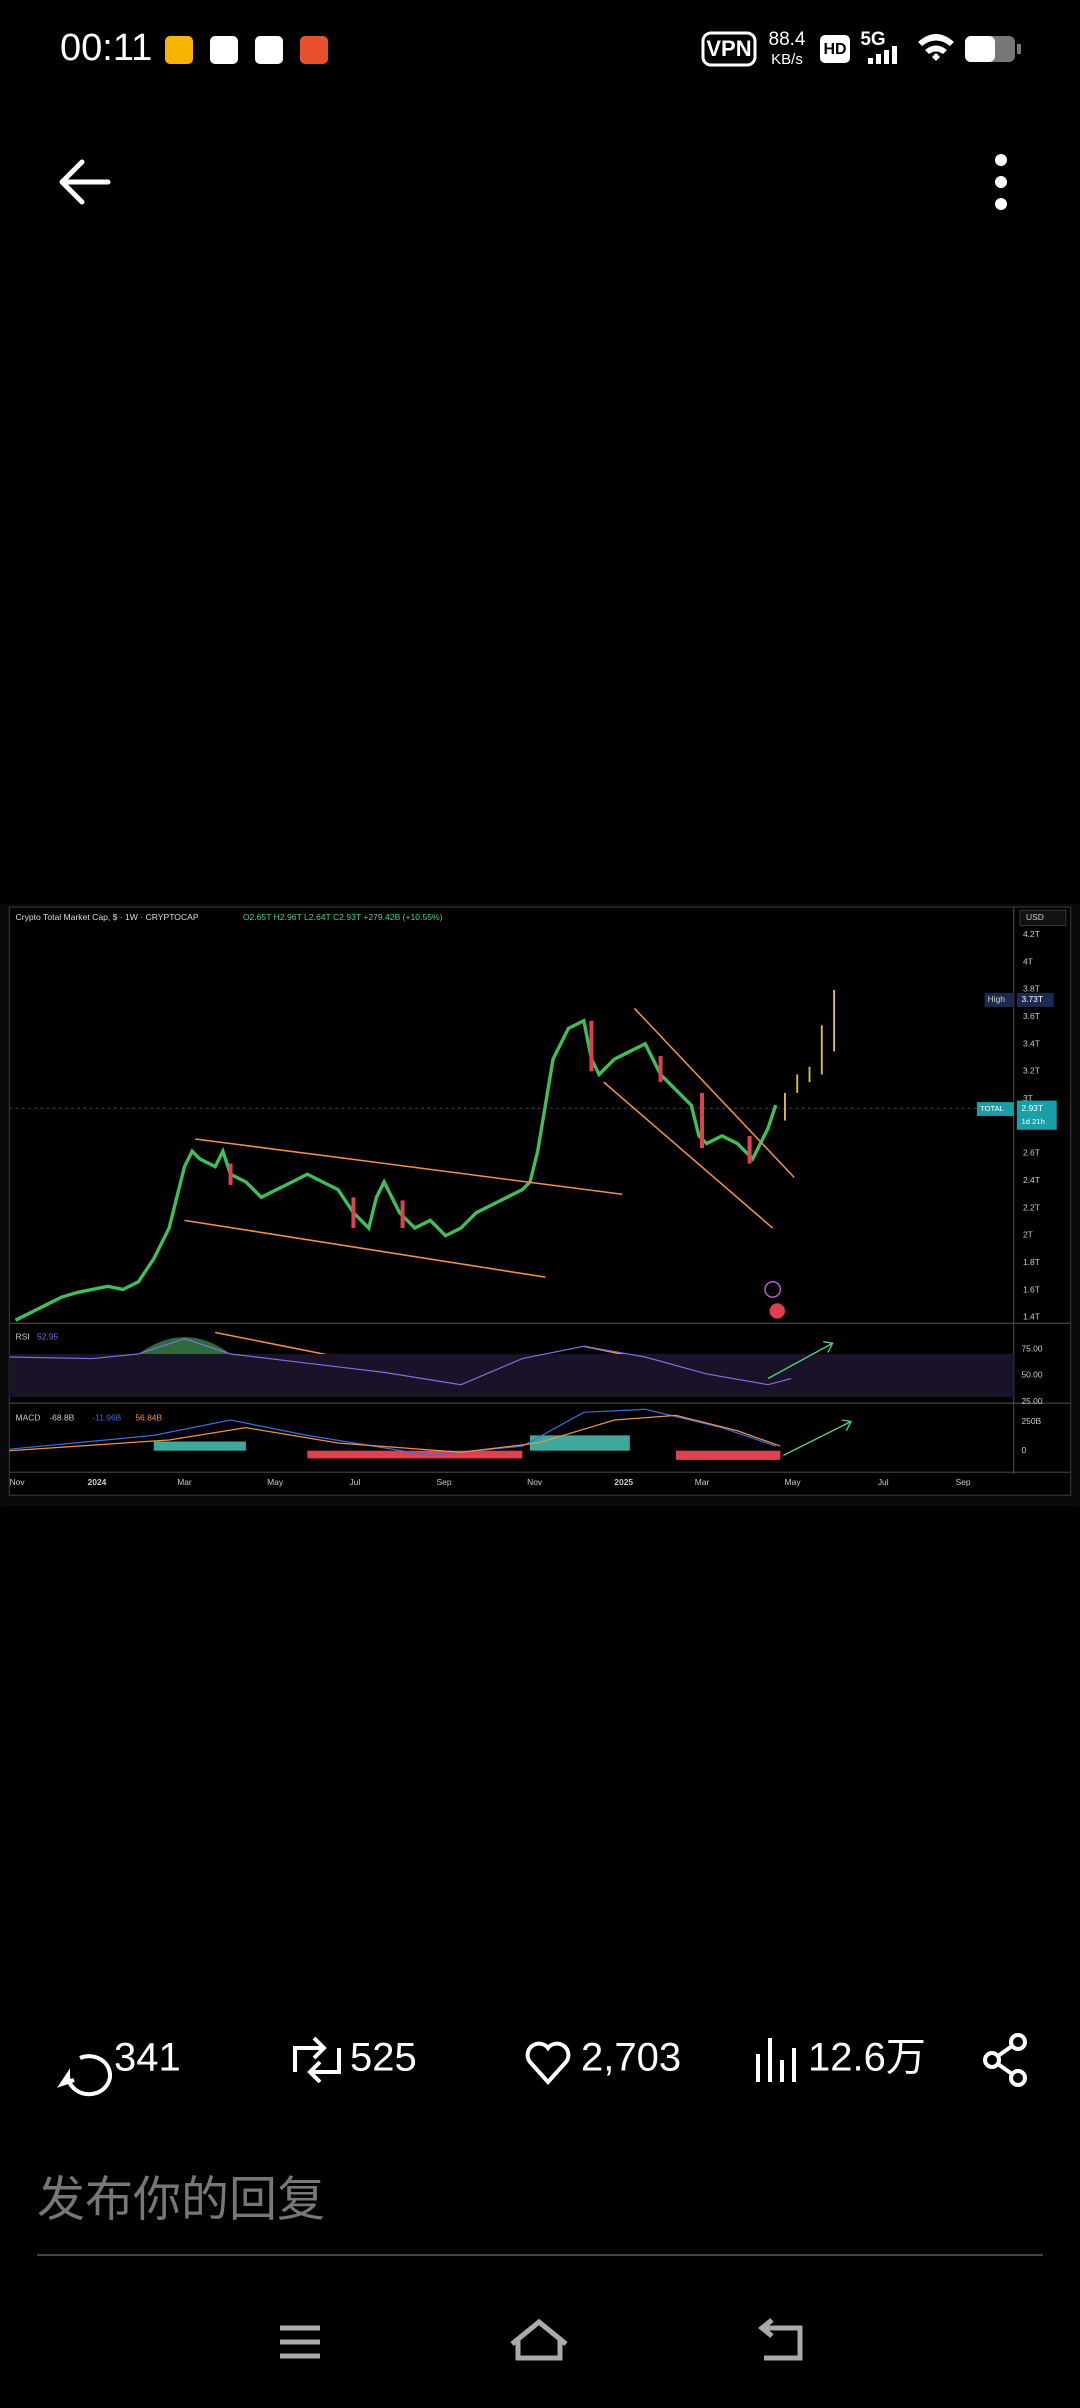  What do you see at coordinates (317, 2060) in the screenshot?
I see `repost-icon` at bounding box center [317, 2060].